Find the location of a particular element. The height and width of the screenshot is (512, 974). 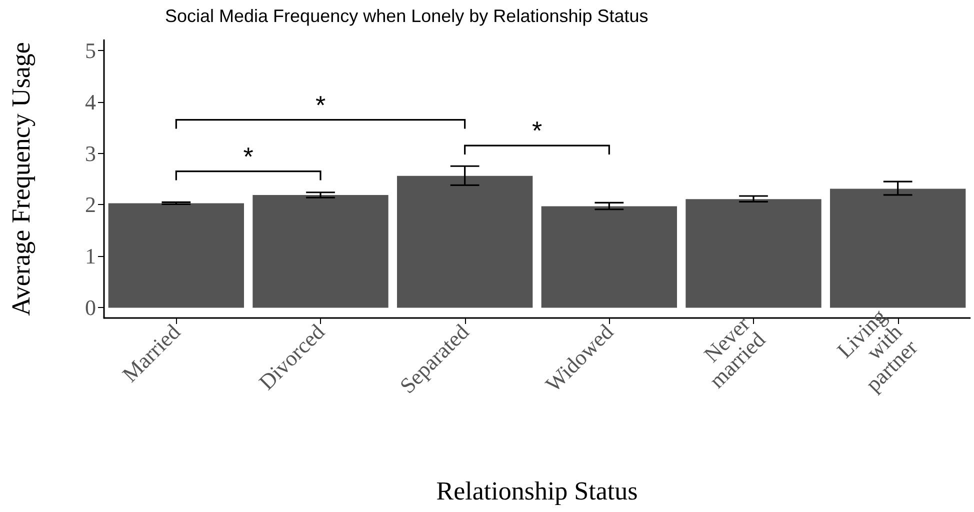

y-tick-label: 3 is located at coordinates (90, 153).